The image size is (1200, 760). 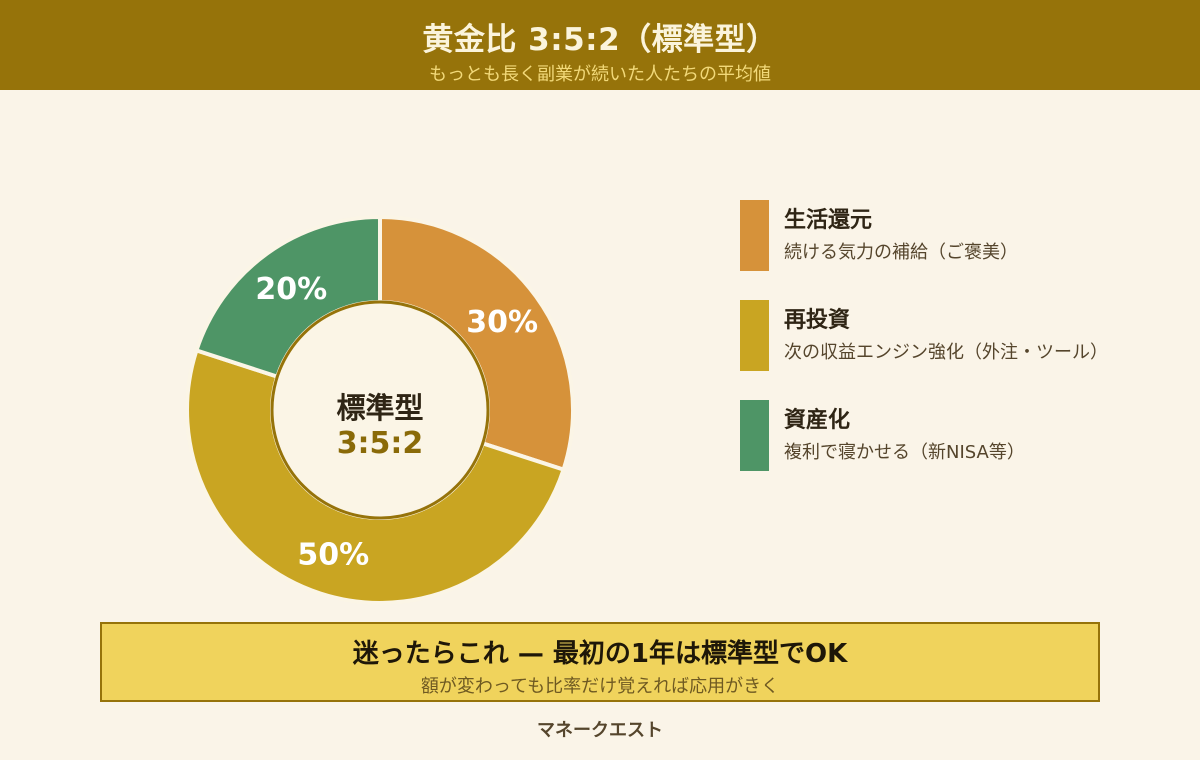 I want to click on legend-desc: 次の収益エンジン強化（外注・ツール）, so click(x=946, y=352).